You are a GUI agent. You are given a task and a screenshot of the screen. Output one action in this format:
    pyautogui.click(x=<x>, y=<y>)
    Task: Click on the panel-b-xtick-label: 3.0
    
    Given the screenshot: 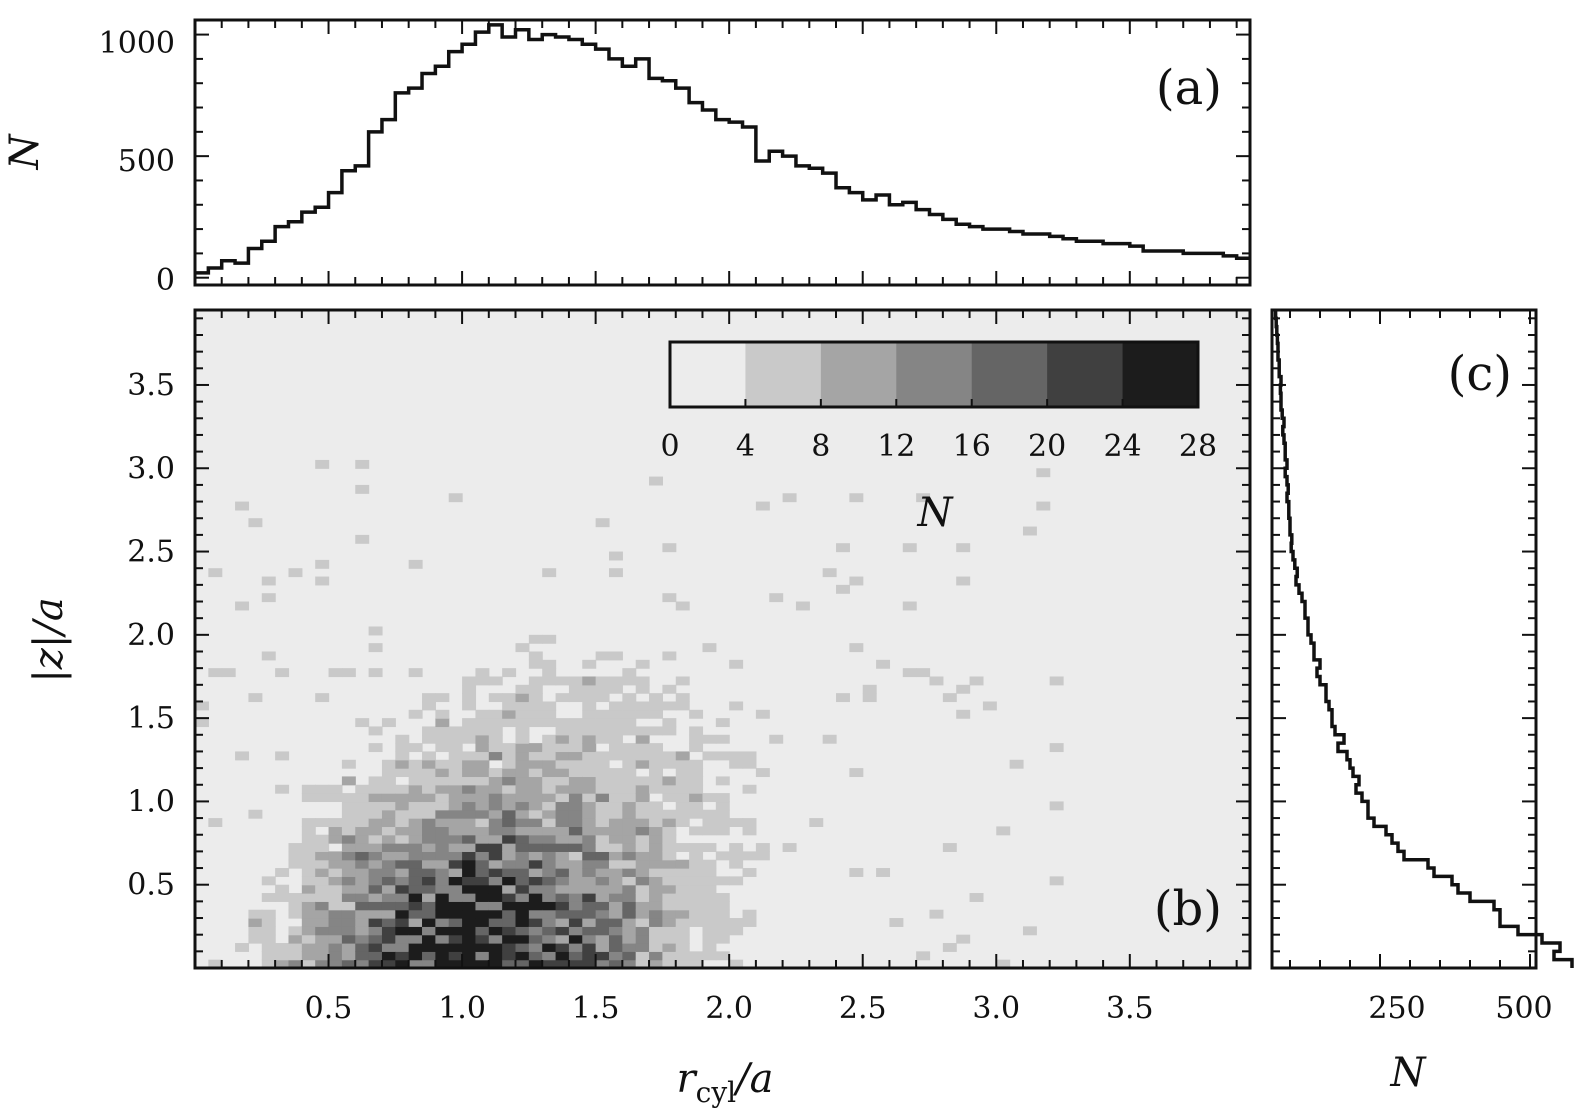 What is the action you would take?
    pyautogui.click(x=996, y=1008)
    